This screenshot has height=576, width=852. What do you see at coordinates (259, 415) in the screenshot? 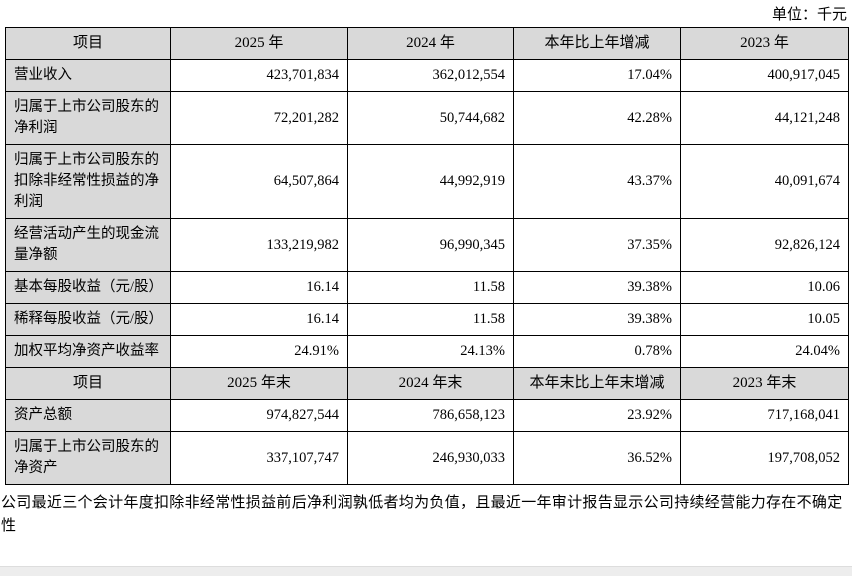
I see `value-cell: 974,827,544` at bounding box center [259, 415].